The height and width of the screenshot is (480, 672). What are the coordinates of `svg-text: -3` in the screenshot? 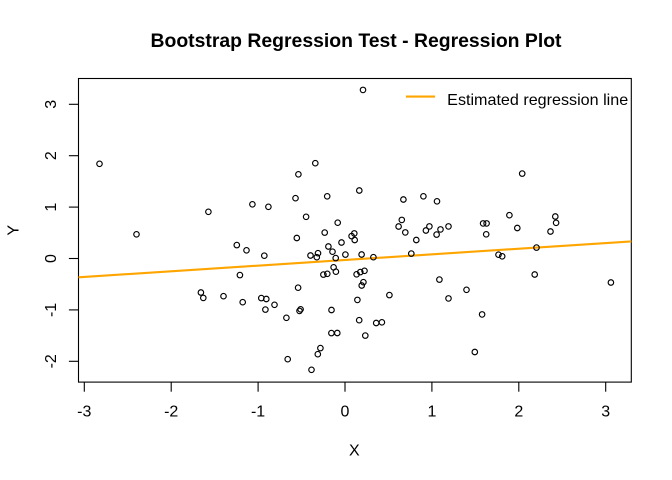 It's located at (84, 412).